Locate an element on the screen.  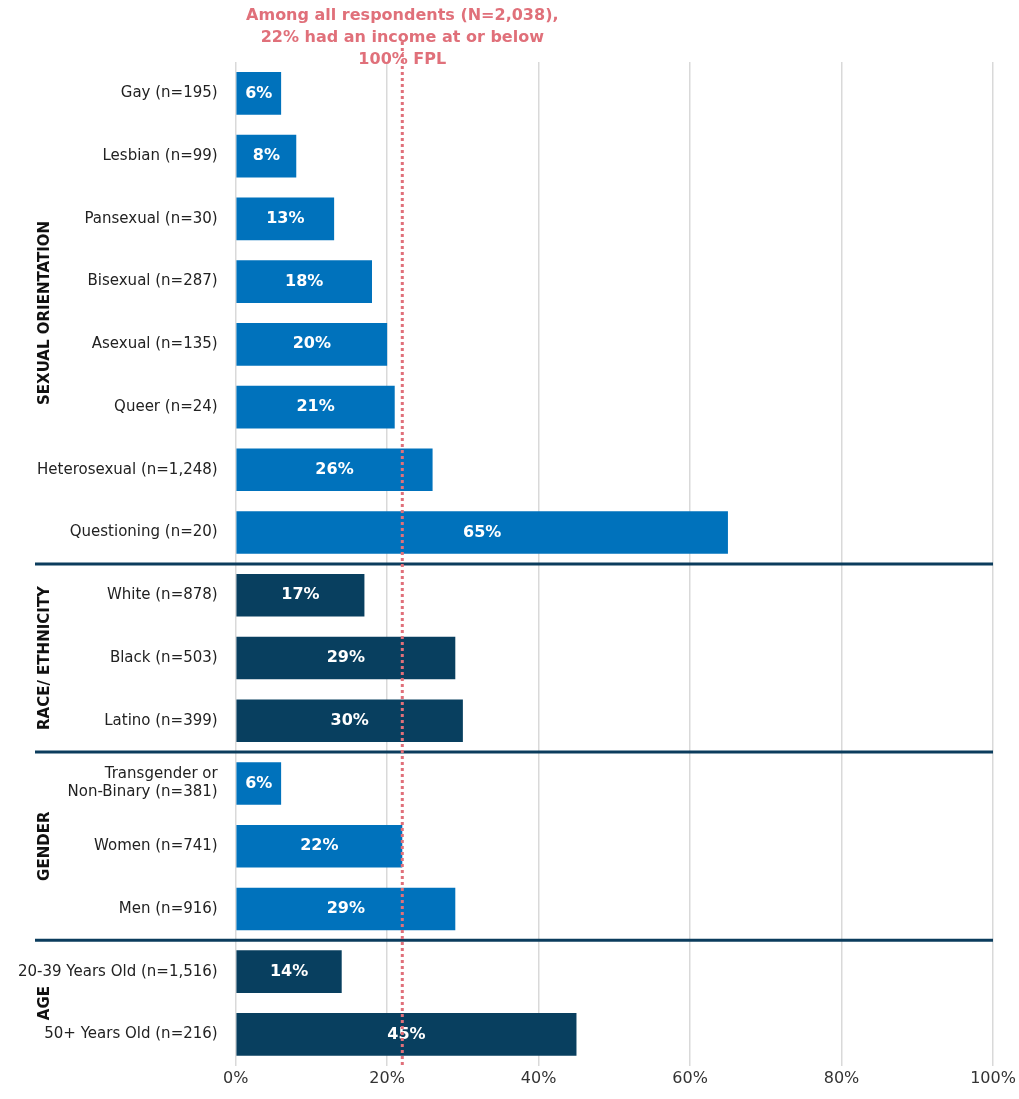
text: RACE/ ETHNICITY is located at coordinates (43, 657).